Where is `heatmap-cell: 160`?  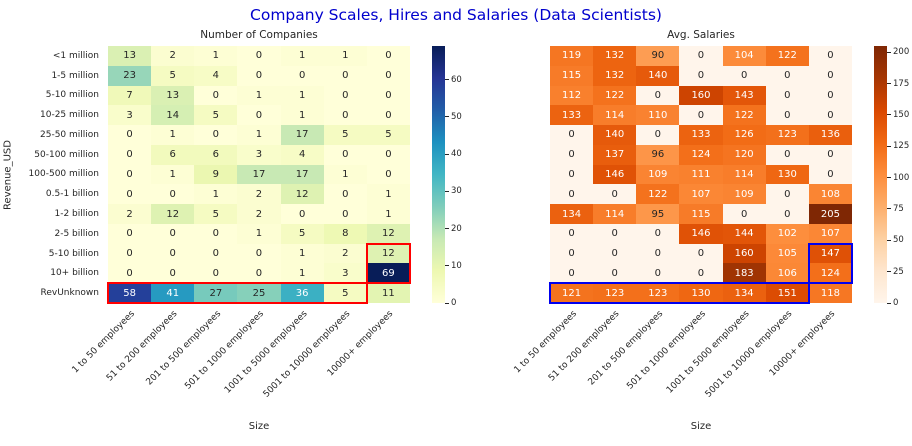
heatmap-cell: 160 is located at coordinates (744, 253).